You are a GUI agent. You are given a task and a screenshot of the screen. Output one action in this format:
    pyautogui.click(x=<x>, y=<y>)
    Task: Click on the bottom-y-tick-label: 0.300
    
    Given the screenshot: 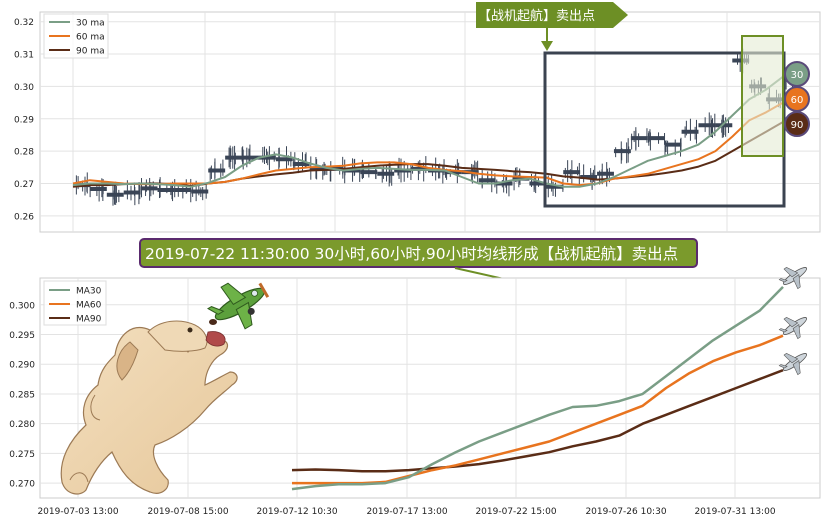 What is the action you would take?
    pyautogui.click(x=22, y=306)
    